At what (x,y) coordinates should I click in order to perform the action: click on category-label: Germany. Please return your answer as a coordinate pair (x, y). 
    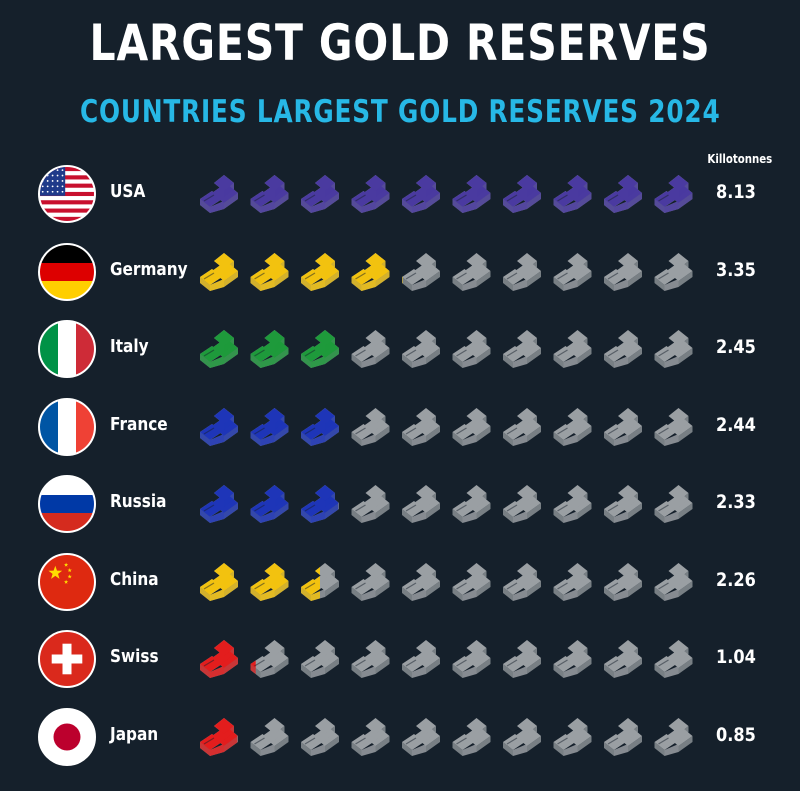
    Looking at the image, I should click on (149, 269).